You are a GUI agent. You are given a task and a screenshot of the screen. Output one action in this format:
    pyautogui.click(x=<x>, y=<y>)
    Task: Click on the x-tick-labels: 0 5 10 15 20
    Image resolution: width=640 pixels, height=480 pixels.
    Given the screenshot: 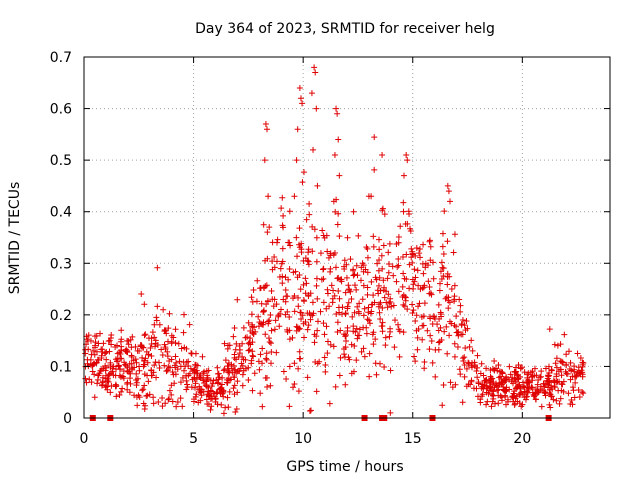 What is the action you would take?
    pyautogui.click(x=306, y=439)
    